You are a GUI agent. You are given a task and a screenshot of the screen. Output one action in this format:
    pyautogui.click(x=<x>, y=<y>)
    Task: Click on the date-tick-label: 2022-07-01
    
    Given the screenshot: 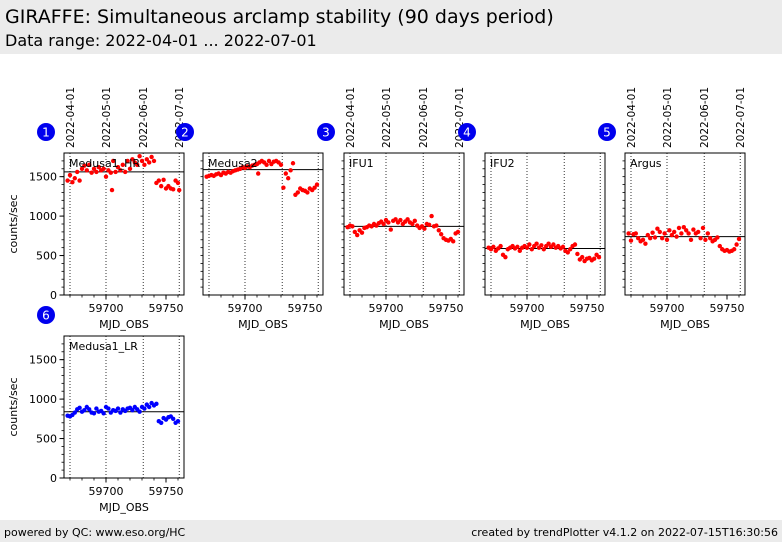 What is the action you would take?
    pyautogui.click(x=741, y=117)
    